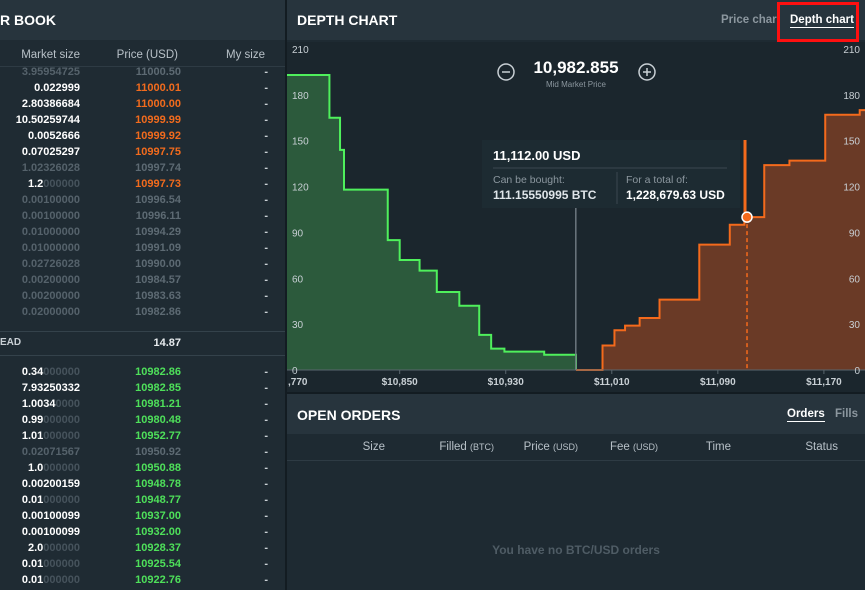 This screenshot has height=590, width=865. Describe the element at coordinates (32, 372) in the screenshot. I see `size: 0.34` at that location.